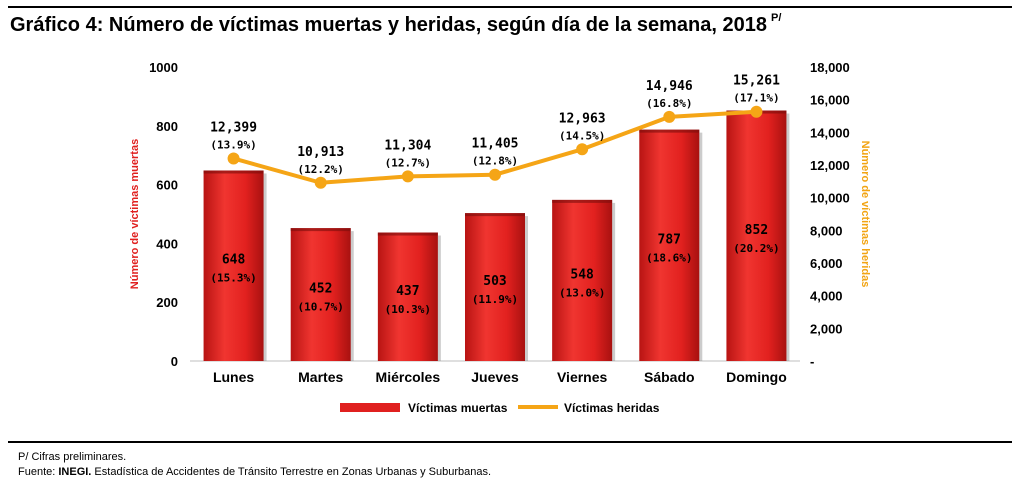  I want to click on bar-value-label: 452, so click(320, 289).